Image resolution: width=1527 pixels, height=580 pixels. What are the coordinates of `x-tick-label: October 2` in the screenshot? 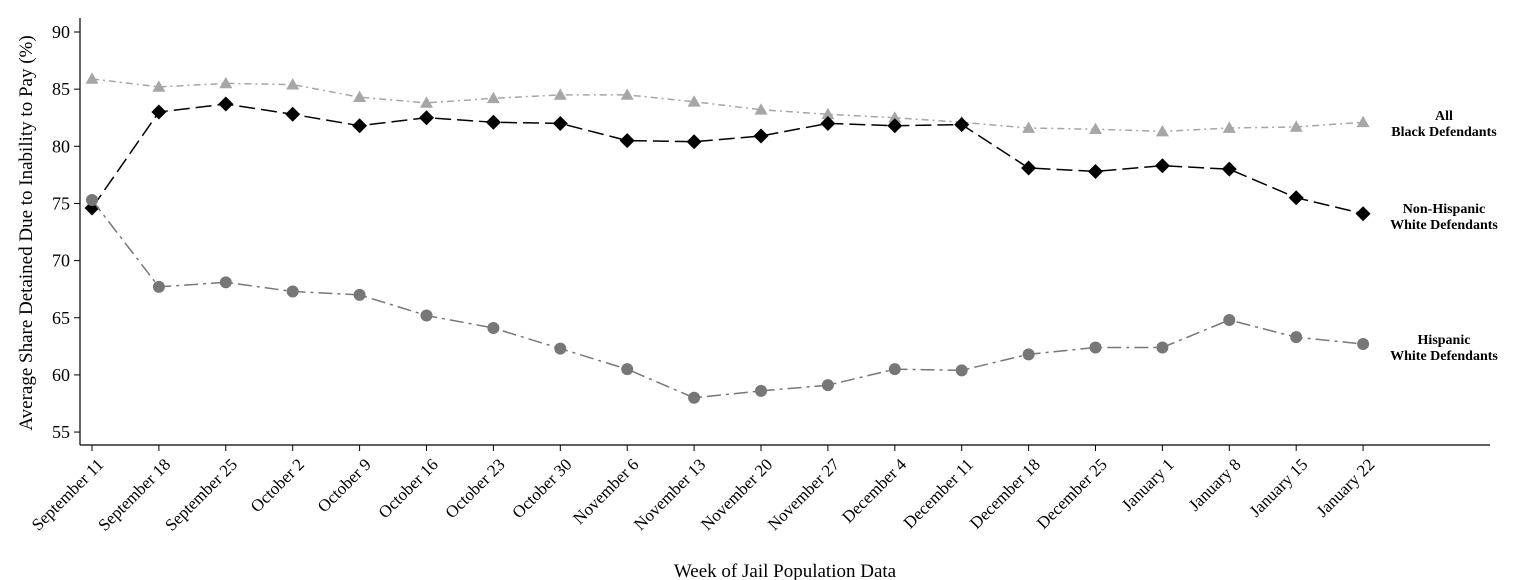 It's located at (277, 485).